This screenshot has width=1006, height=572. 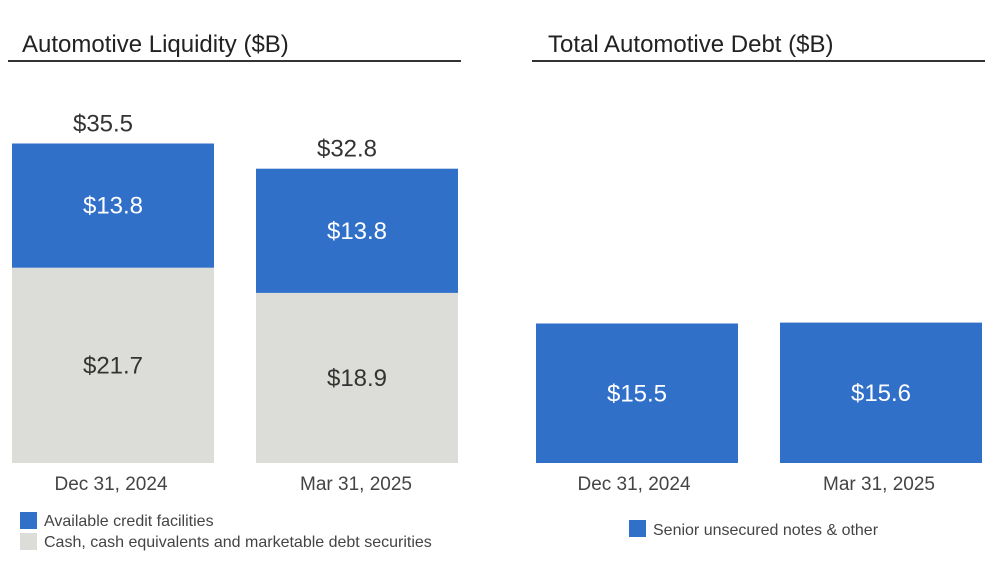 I want to click on liquidity-category-label-mar: Mar 31, 2025, so click(x=356, y=484).